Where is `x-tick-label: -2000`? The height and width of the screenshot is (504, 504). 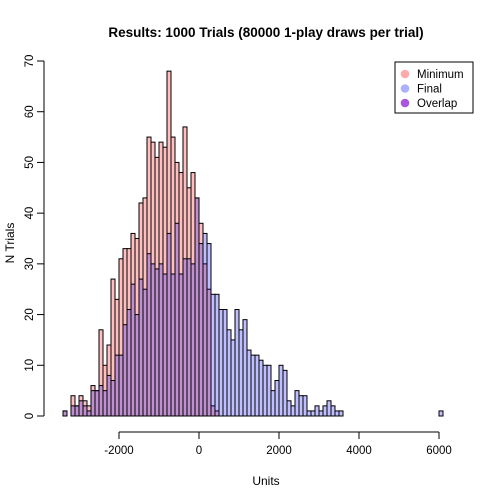 x-tick-label: -2000 is located at coordinates (118, 451).